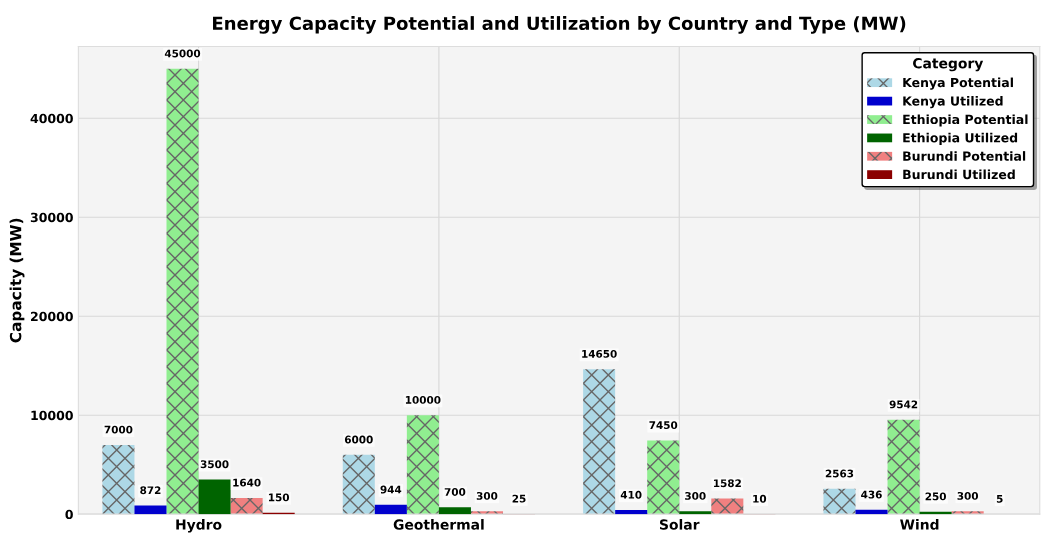 The width and height of the screenshot is (1045, 547). I want to click on data-label: 1582, so click(727, 483).